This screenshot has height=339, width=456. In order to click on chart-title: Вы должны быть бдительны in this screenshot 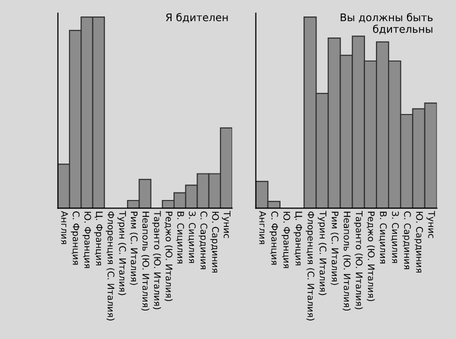, I will do `click(386, 23)`.